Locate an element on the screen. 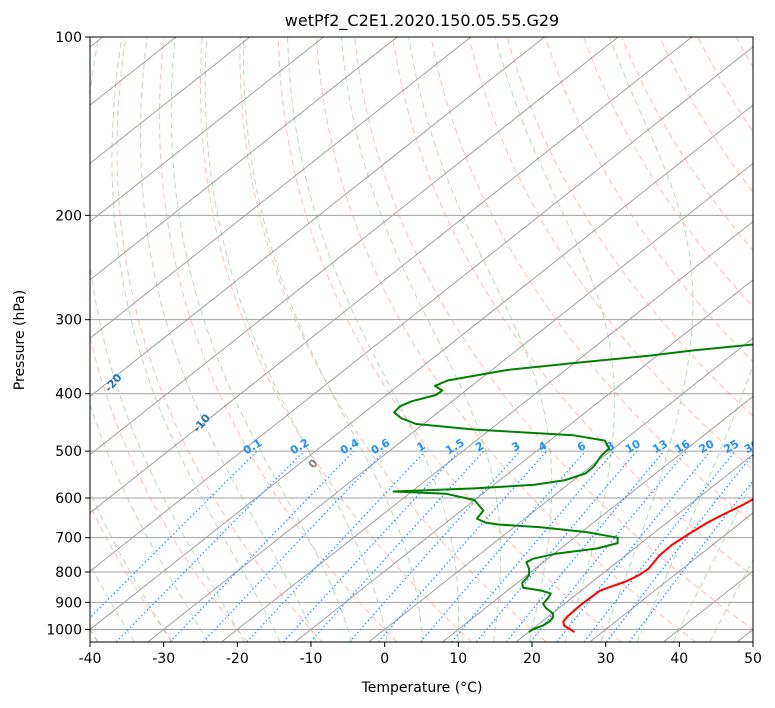  x-tick-label: 50 is located at coordinates (753, 659).